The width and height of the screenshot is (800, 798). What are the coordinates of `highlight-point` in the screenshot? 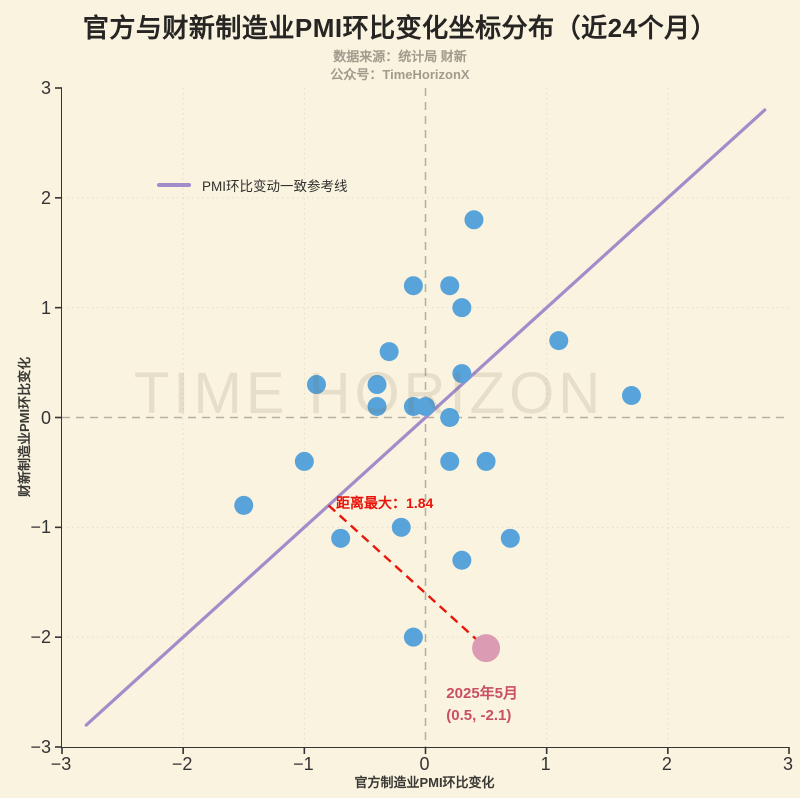 It's located at (486, 648).